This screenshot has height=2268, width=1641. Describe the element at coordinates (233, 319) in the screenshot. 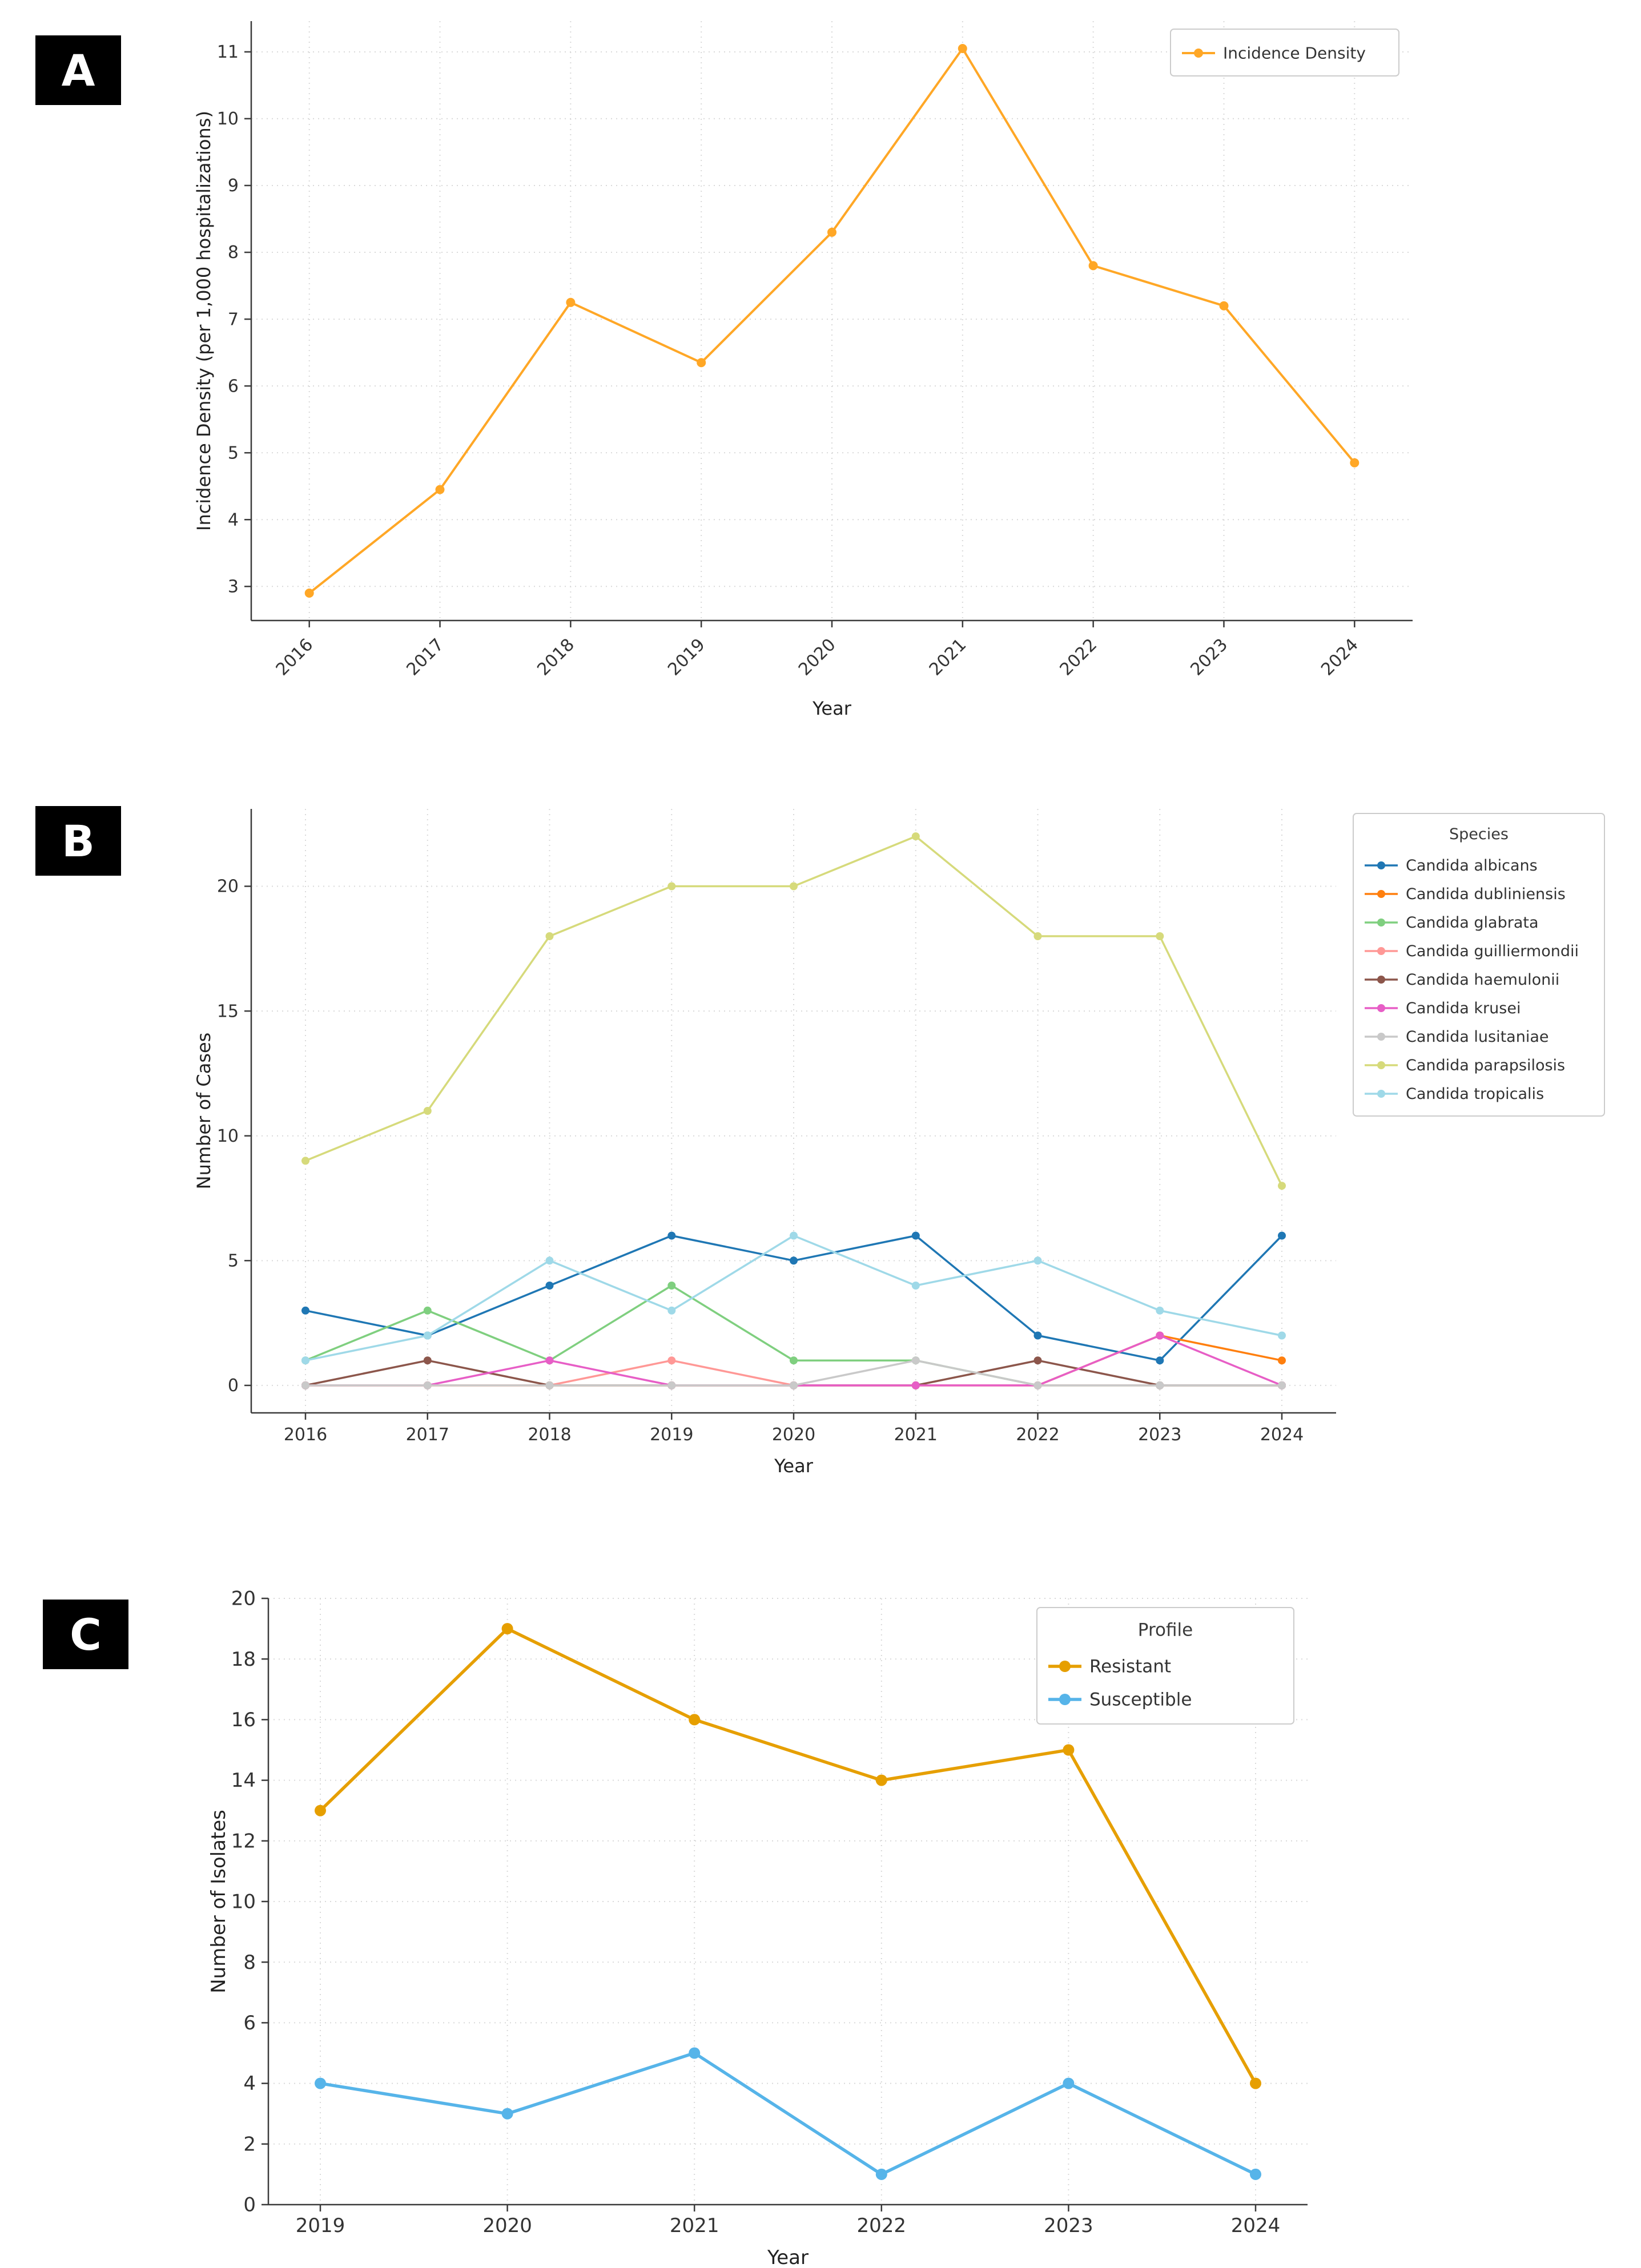

I see `y-tick-label: 7` at that location.